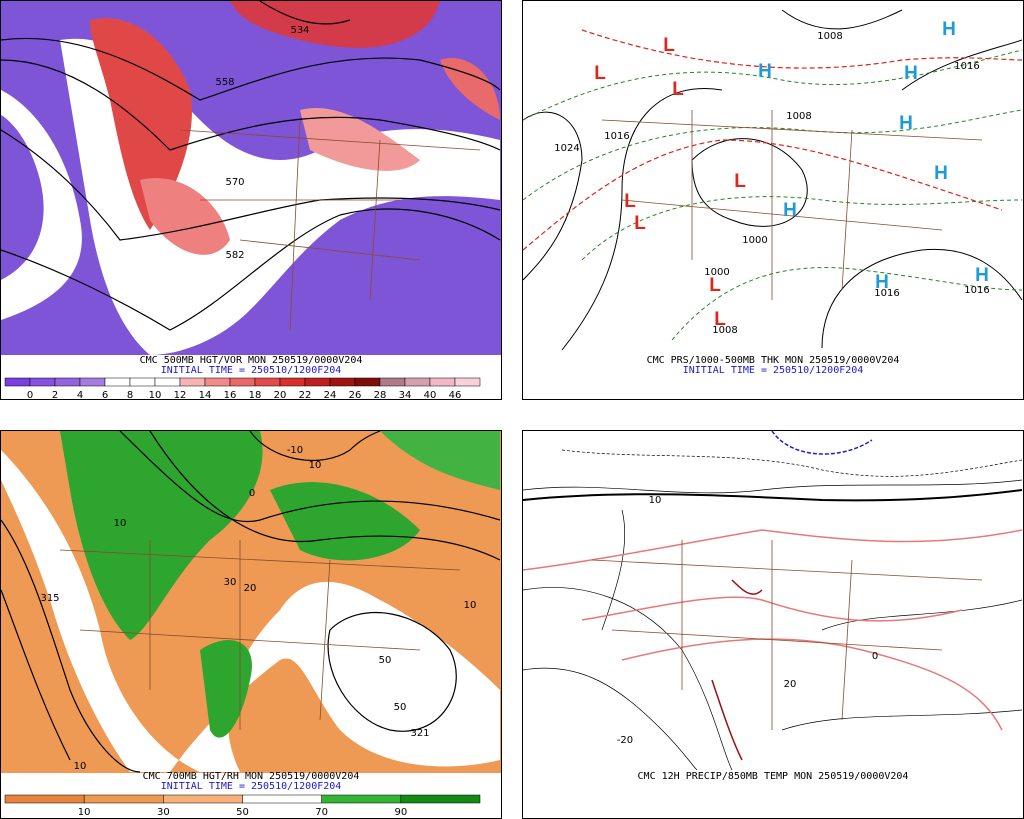 The height and width of the screenshot is (819, 1024). What do you see at coordinates (566, 148) in the screenshot?
I see `contour-label: 1024` at bounding box center [566, 148].